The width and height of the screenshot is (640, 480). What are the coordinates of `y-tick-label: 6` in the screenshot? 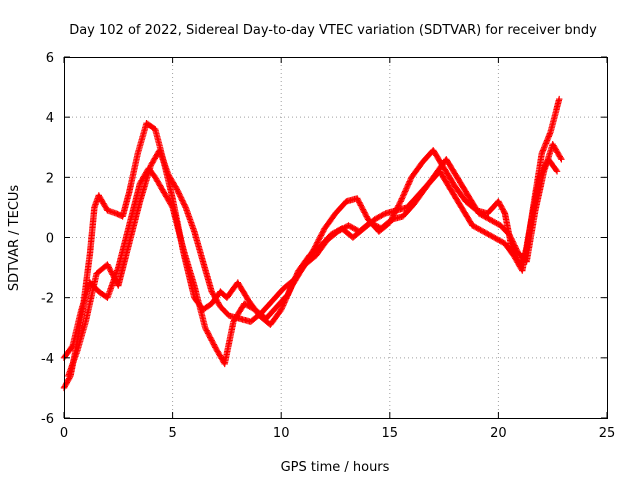 It's located at (50, 58).